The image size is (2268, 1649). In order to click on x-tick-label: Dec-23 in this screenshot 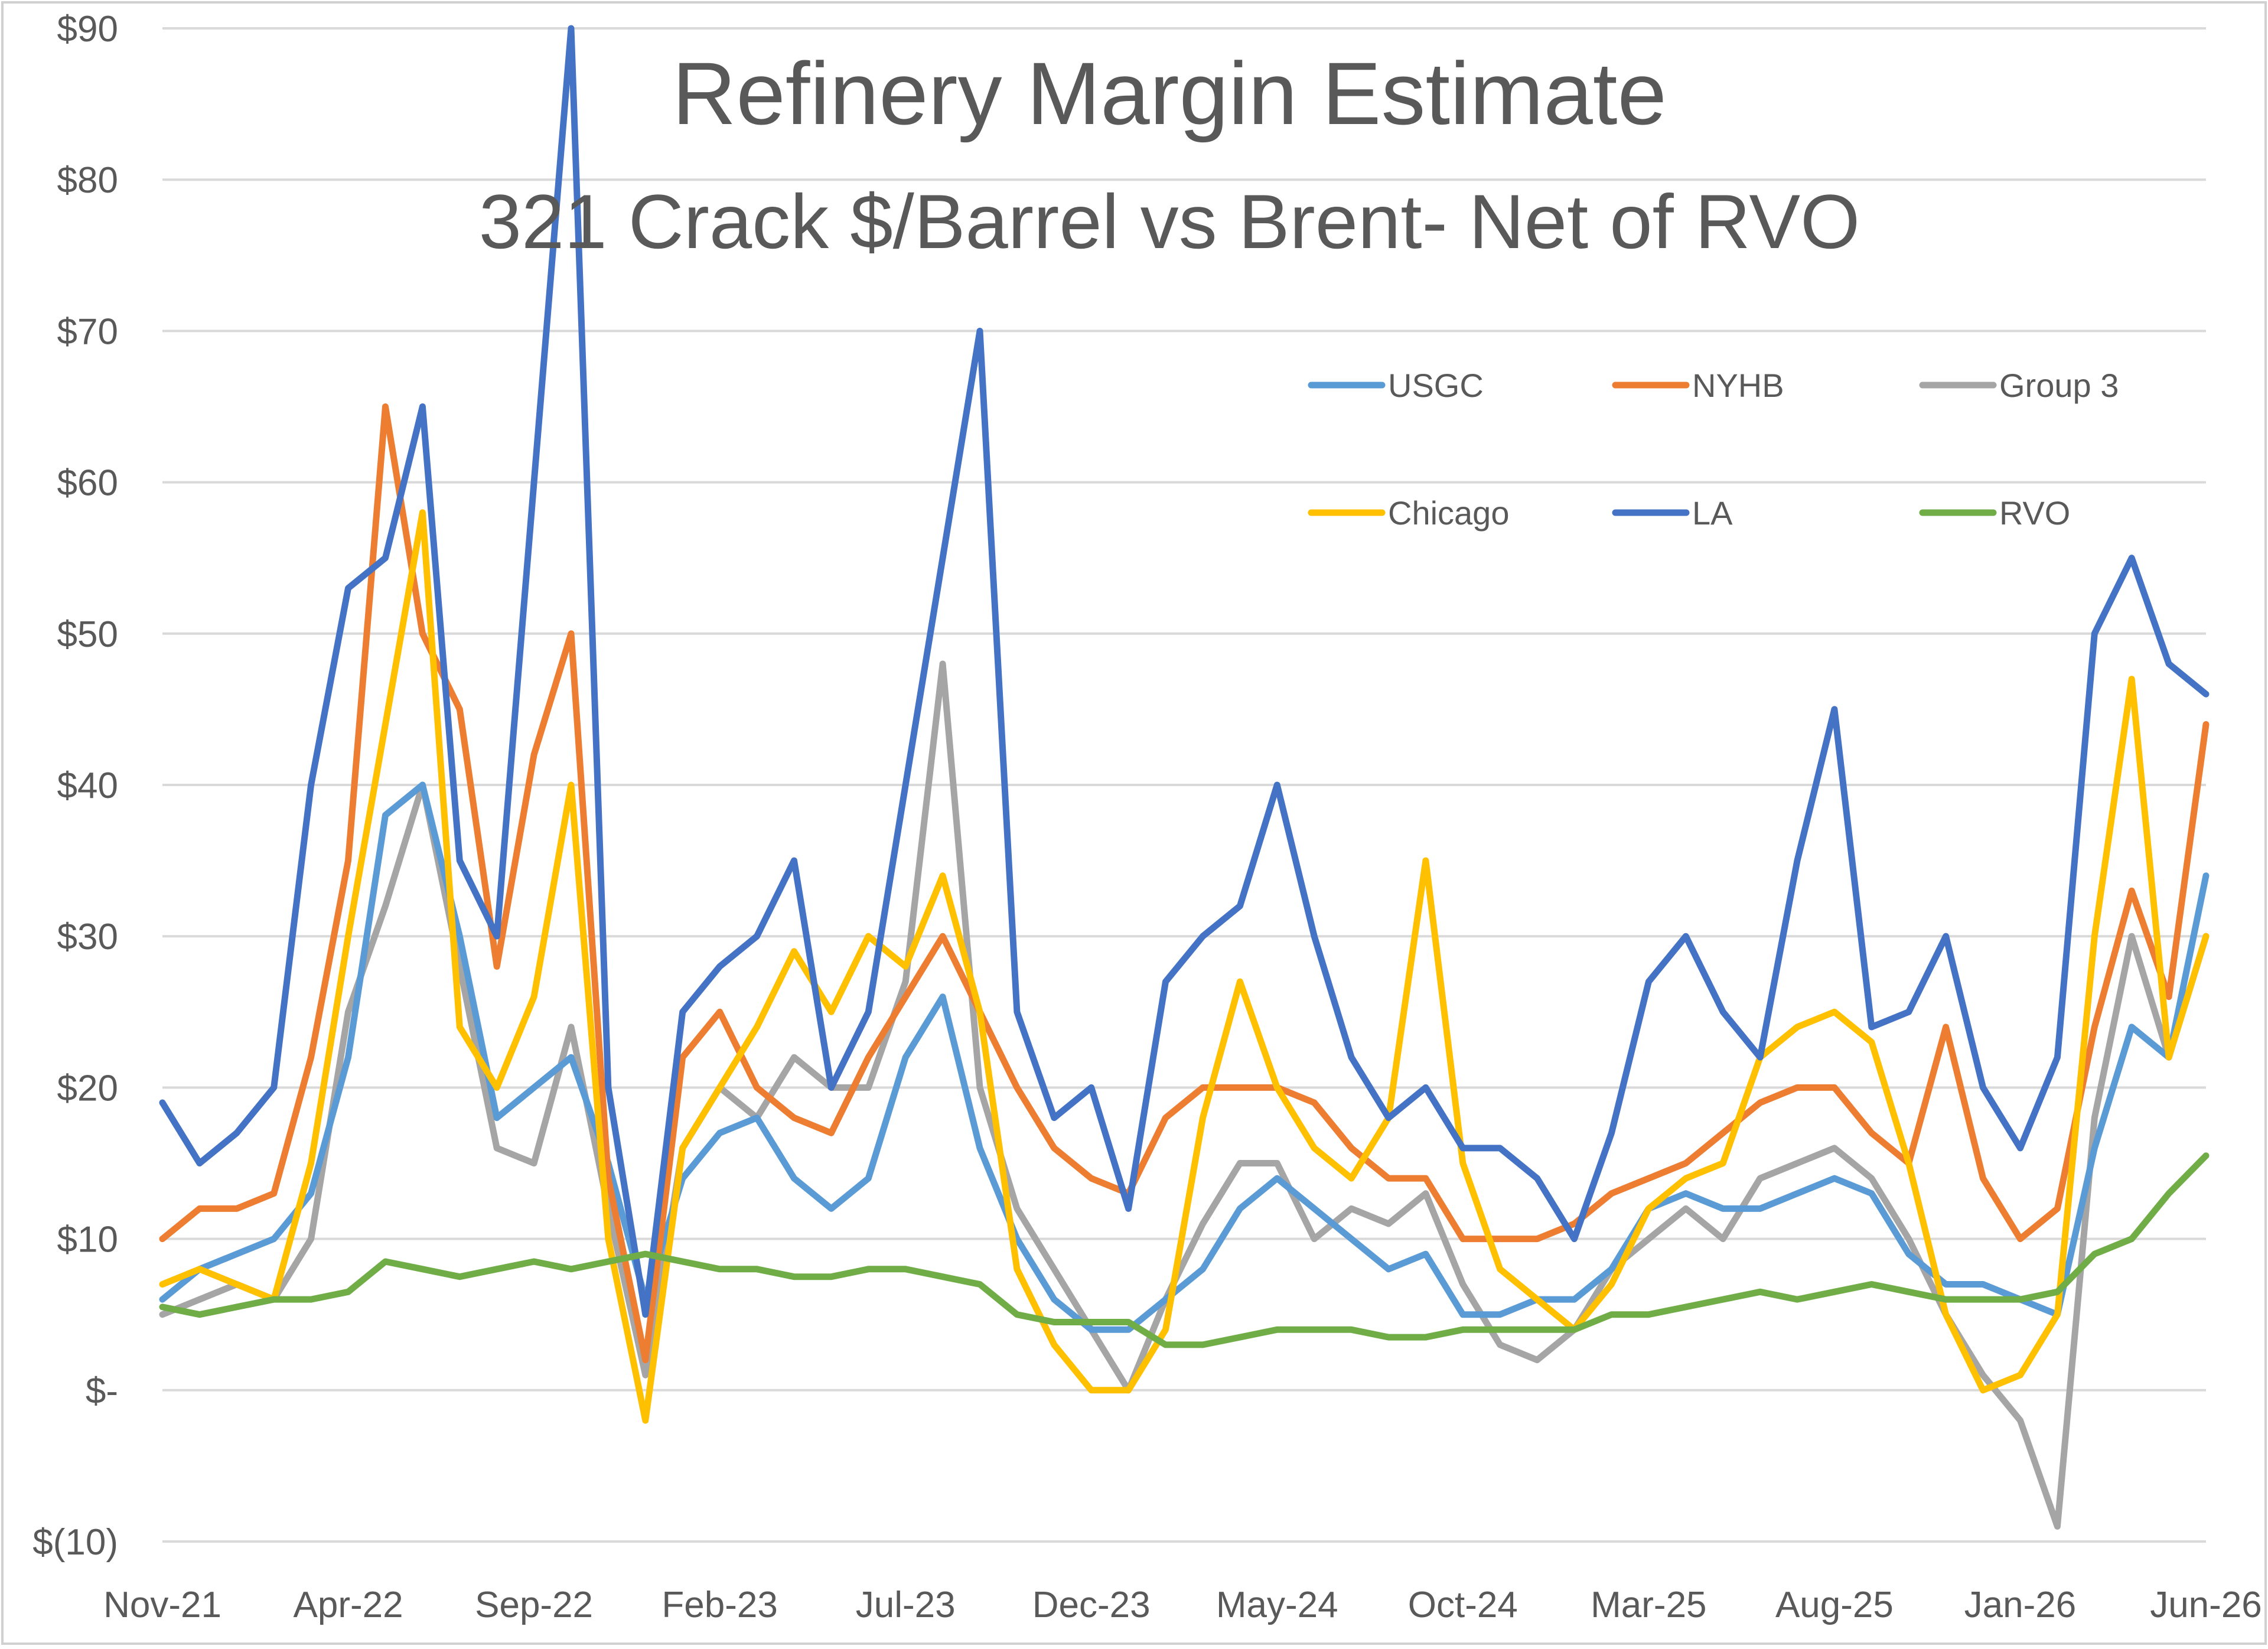, I will do `click(1091, 1605)`.